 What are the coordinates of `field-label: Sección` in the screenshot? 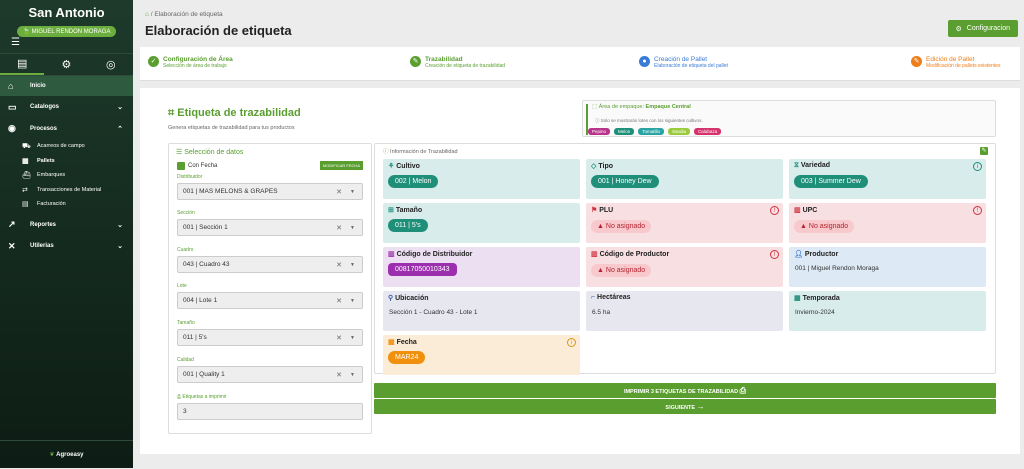 It's located at (186, 213).